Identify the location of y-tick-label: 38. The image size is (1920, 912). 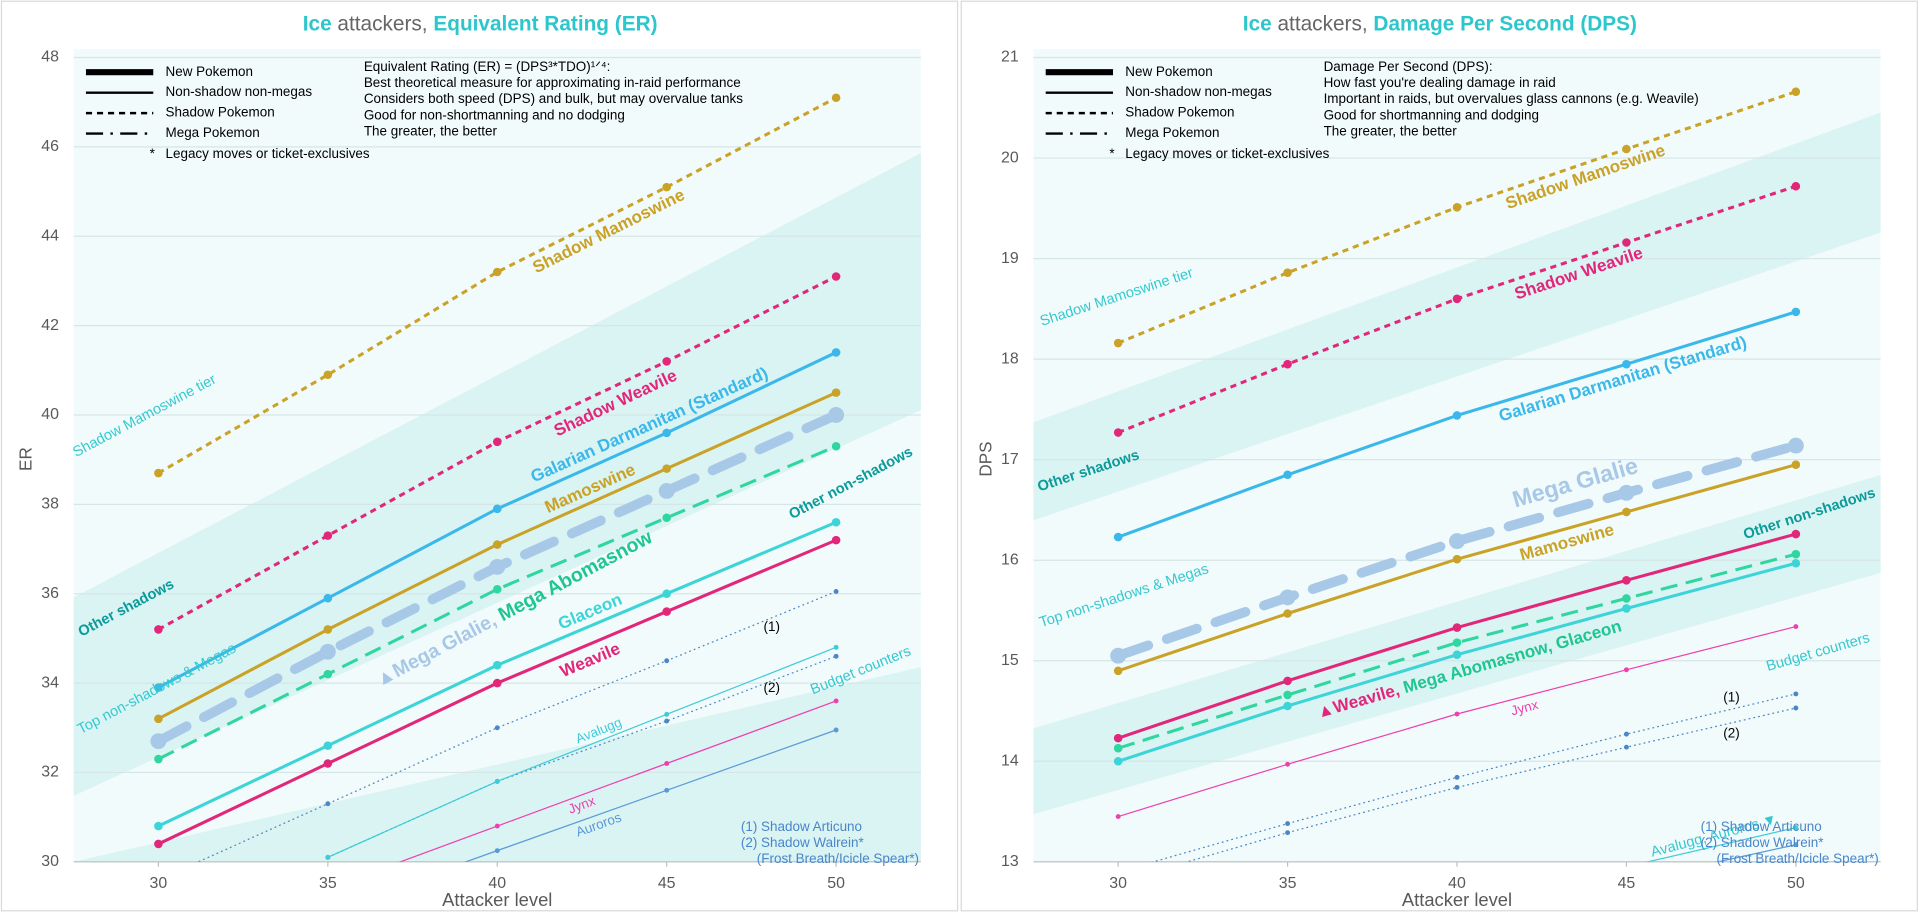
(50, 504).